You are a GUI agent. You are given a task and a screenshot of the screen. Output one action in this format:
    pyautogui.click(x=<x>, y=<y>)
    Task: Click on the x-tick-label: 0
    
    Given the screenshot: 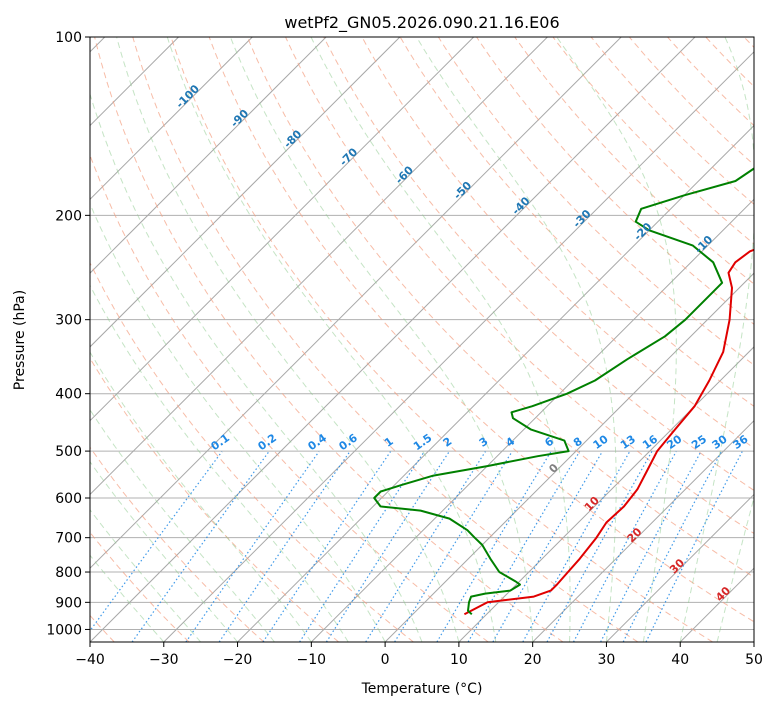 What is the action you would take?
    pyautogui.click(x=385, y=660)
    